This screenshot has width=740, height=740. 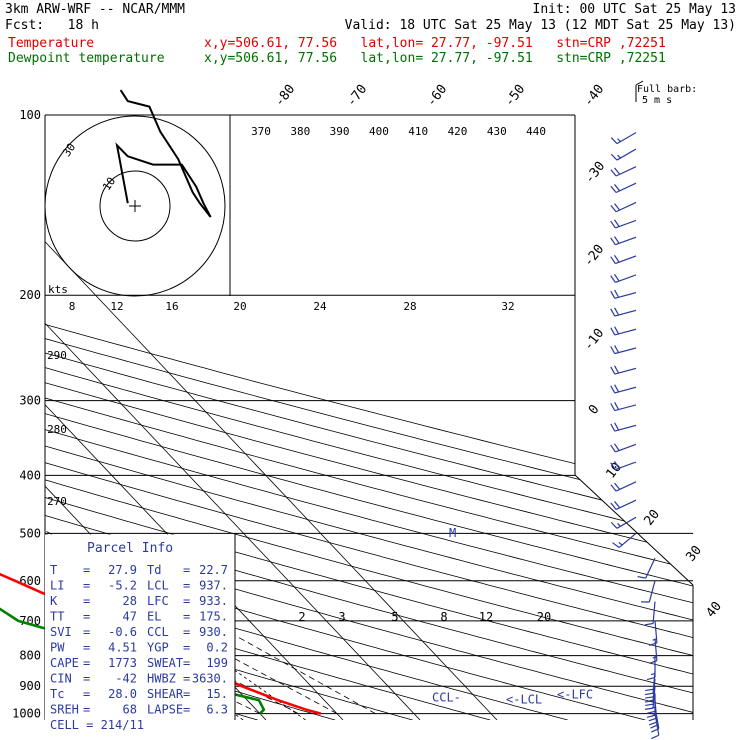 I want to click on mixing-ratio-label: 2, so click(x=301, y=617).